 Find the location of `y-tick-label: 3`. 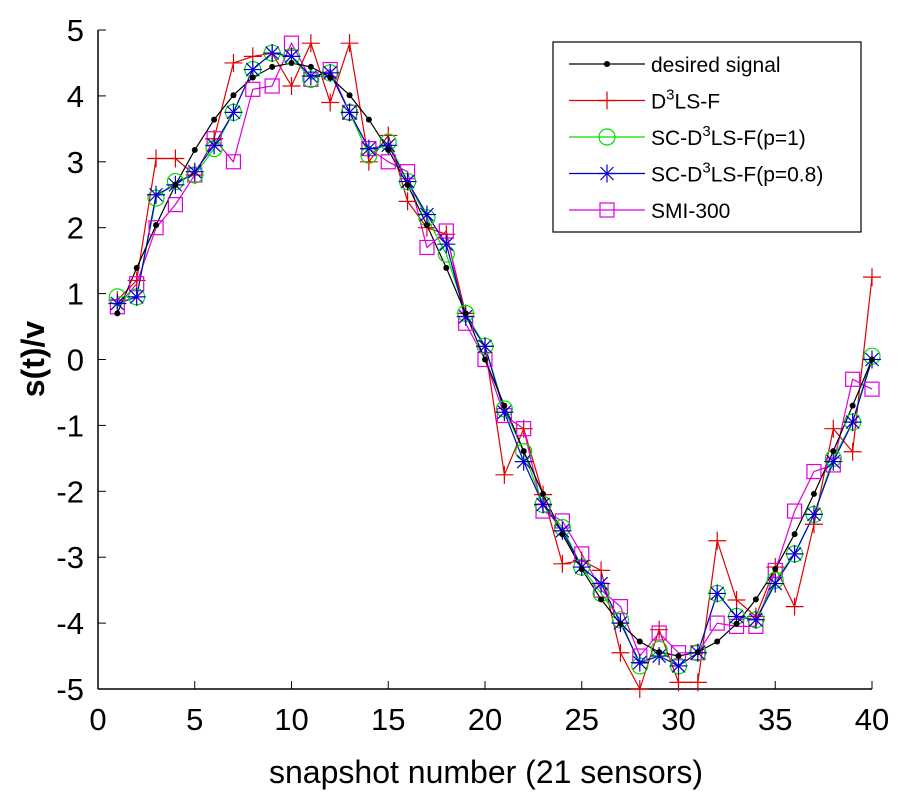

y-tick-label: 3 is located at coordinates (75, 162).